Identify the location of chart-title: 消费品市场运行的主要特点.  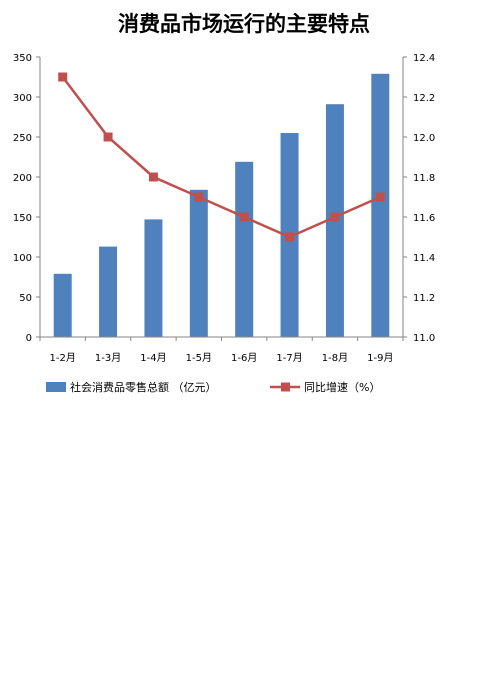
(244, 23).